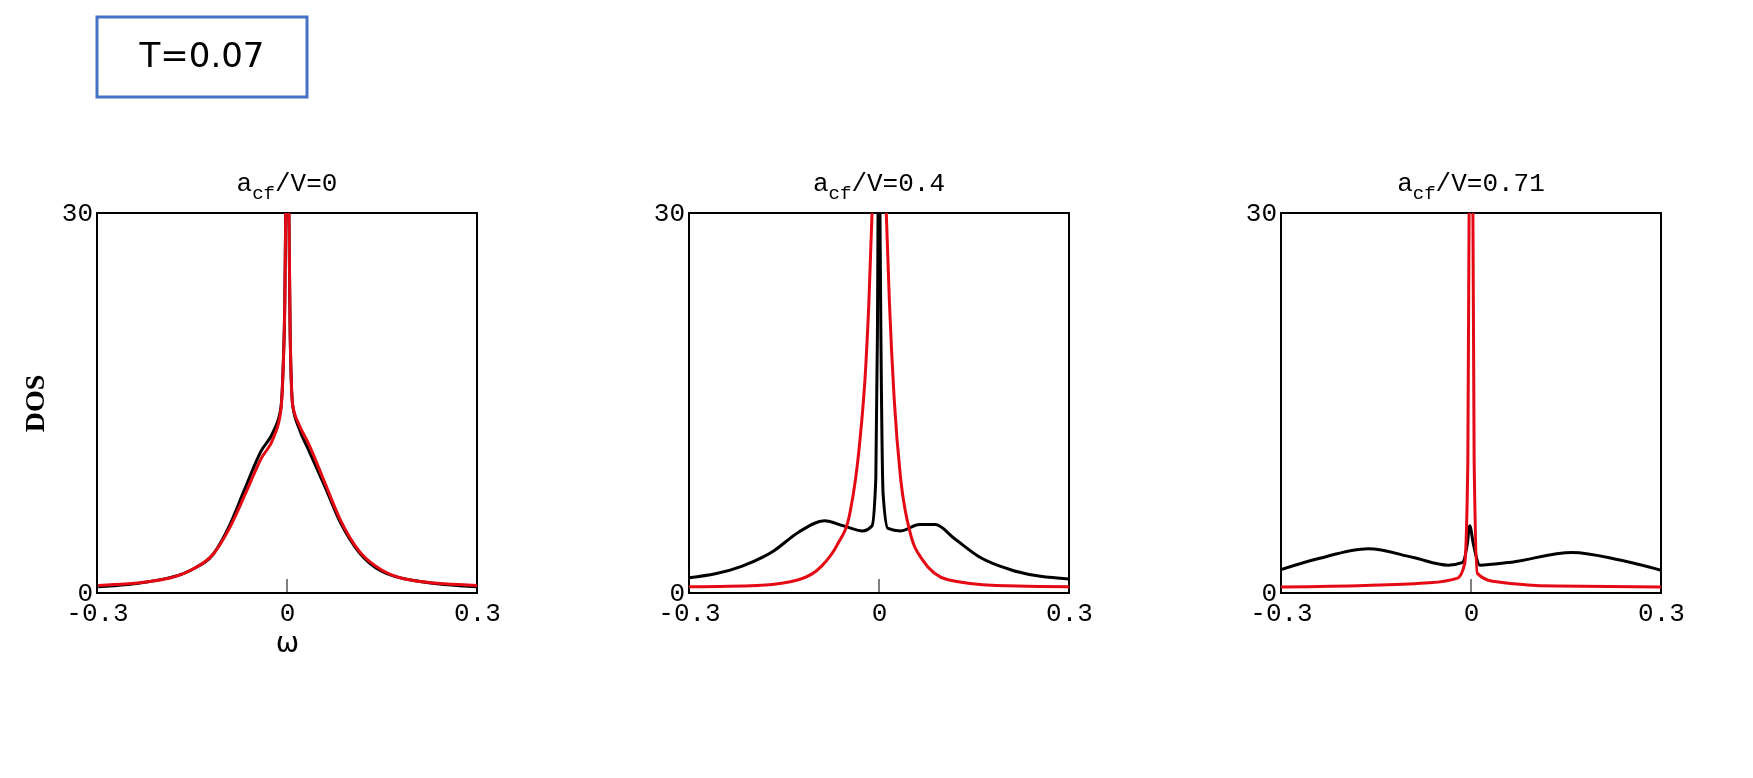  What do you see at coordinates (34, 403) in the screenshot?
I see `y-axis-title: DOS` at bounding box center [34, 403].